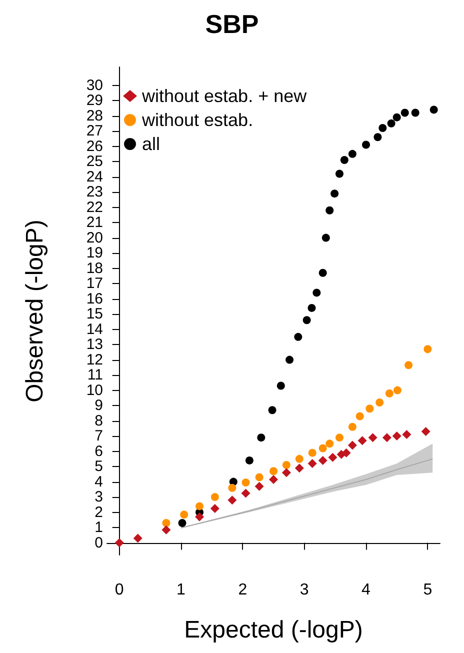 The height and width of the screenshot is (653, 464). I want to click on y-tick-label: 5, so click(98, 467).